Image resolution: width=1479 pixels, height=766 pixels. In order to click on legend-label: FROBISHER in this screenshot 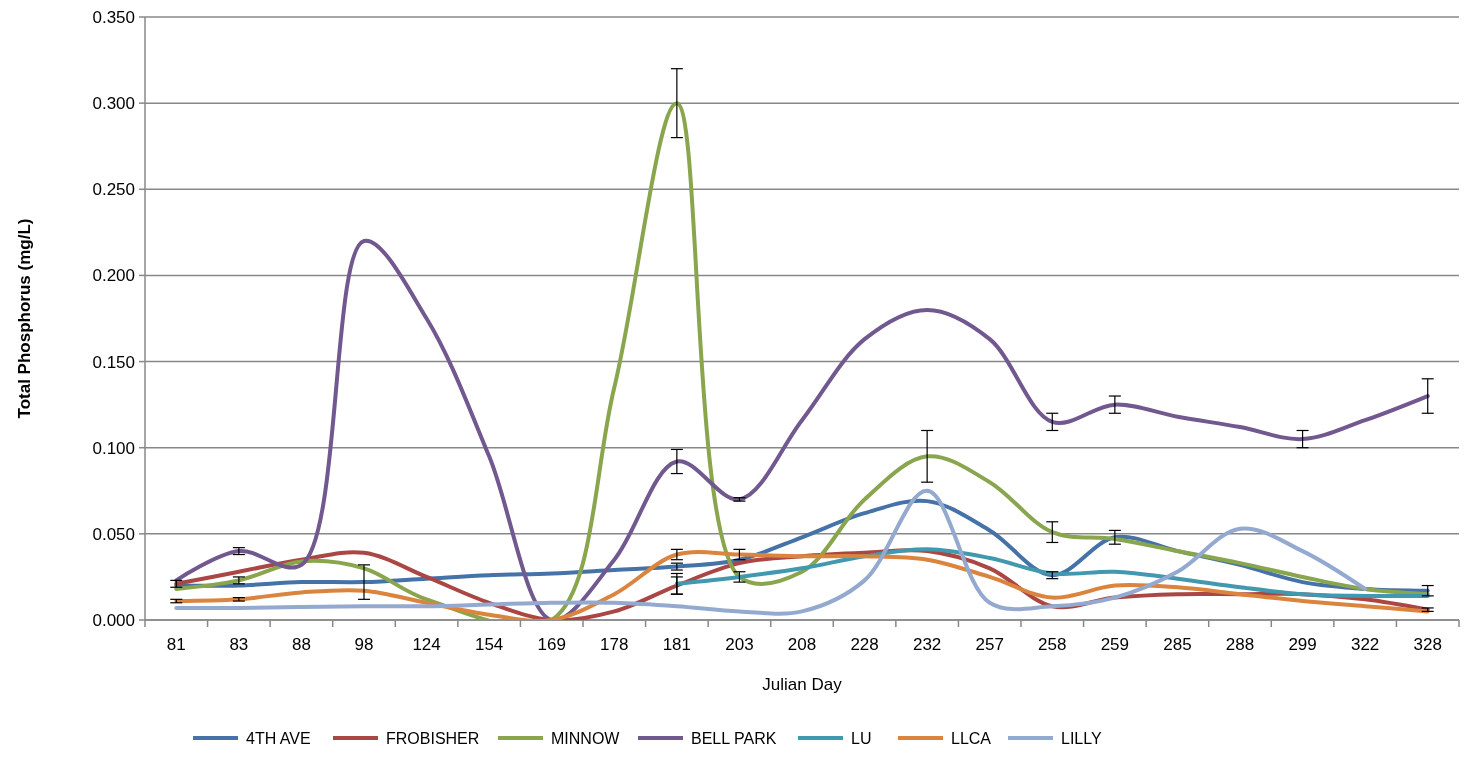, I will do `click(433, 738)`.